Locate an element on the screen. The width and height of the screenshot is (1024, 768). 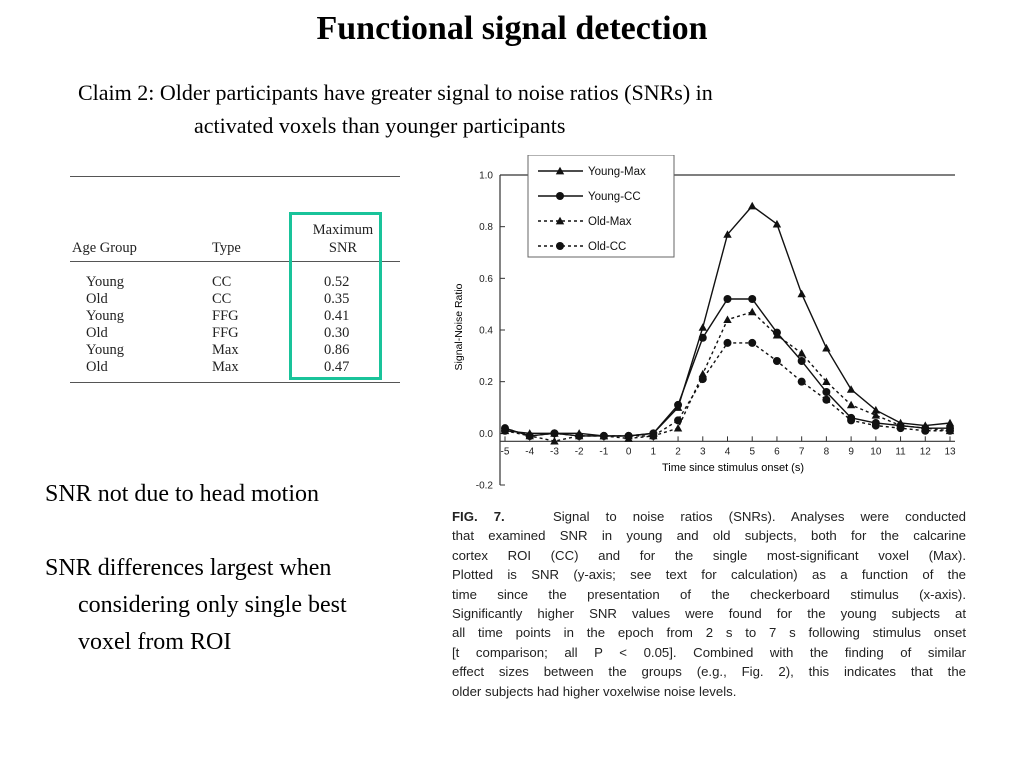
bullet-2-line-1: SNR differences largest when is located at coordinates (188, 568).